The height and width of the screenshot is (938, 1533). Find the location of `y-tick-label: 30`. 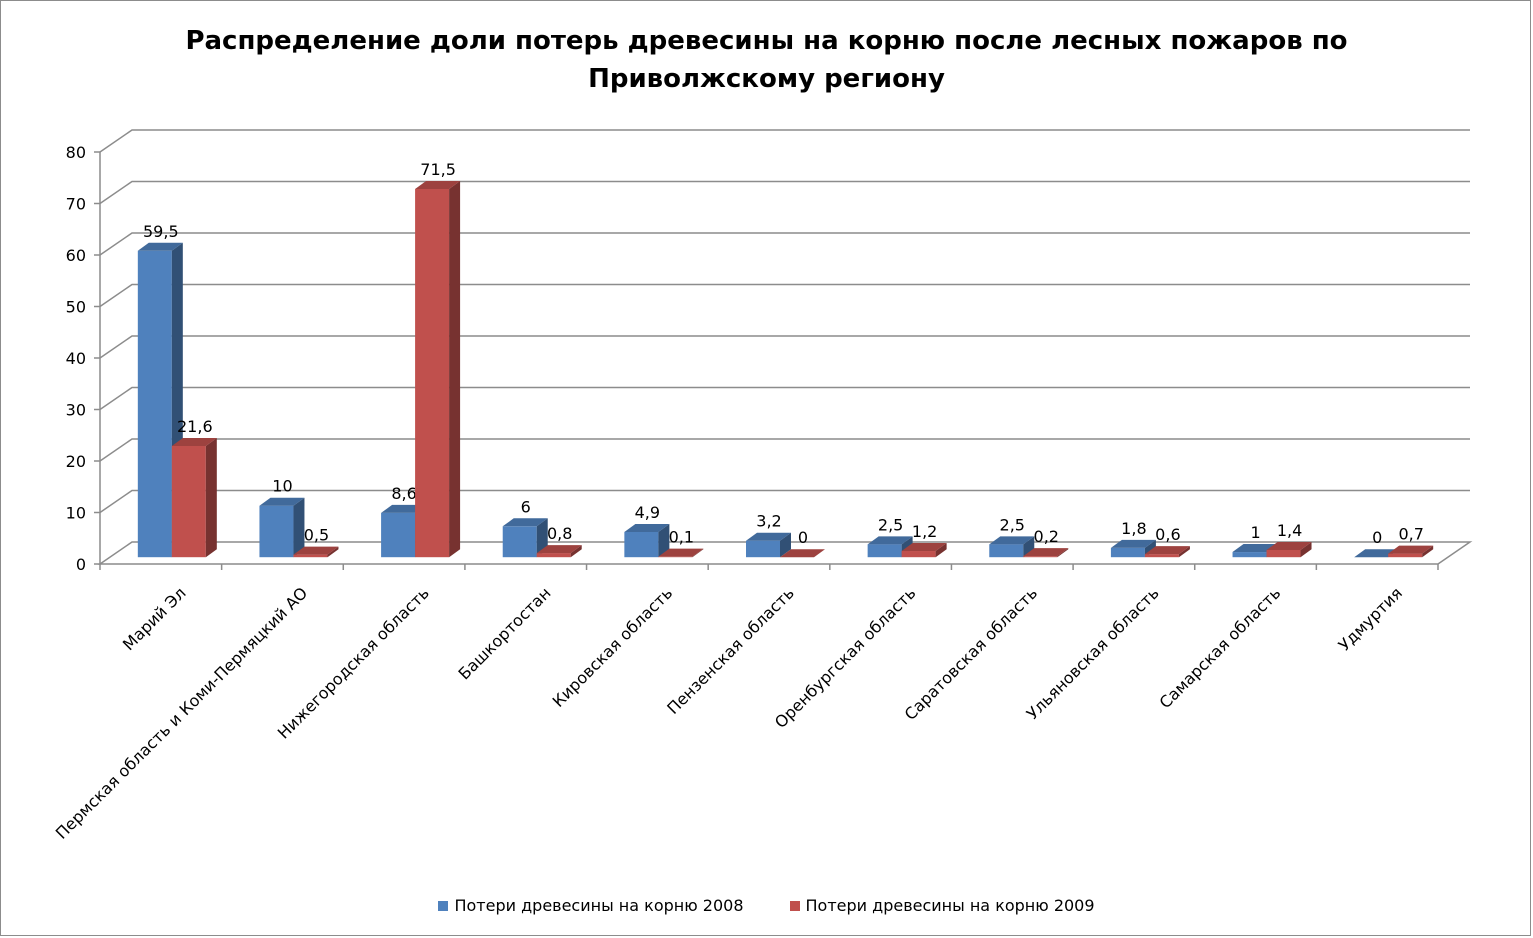

y-tick-label: 30 is located at coordinates (76, 410).